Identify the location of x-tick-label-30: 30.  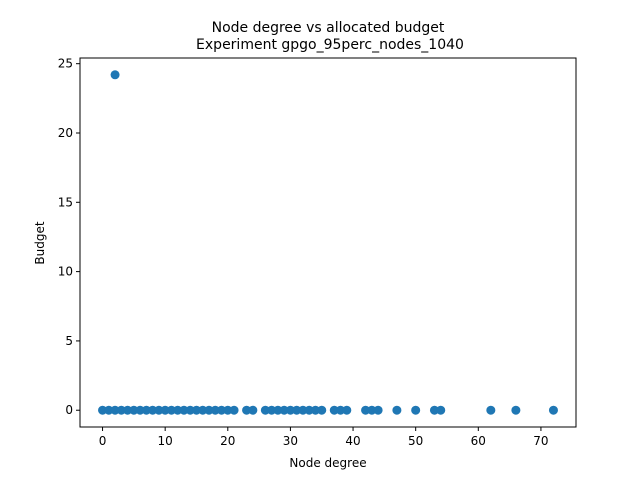
(290, 441).